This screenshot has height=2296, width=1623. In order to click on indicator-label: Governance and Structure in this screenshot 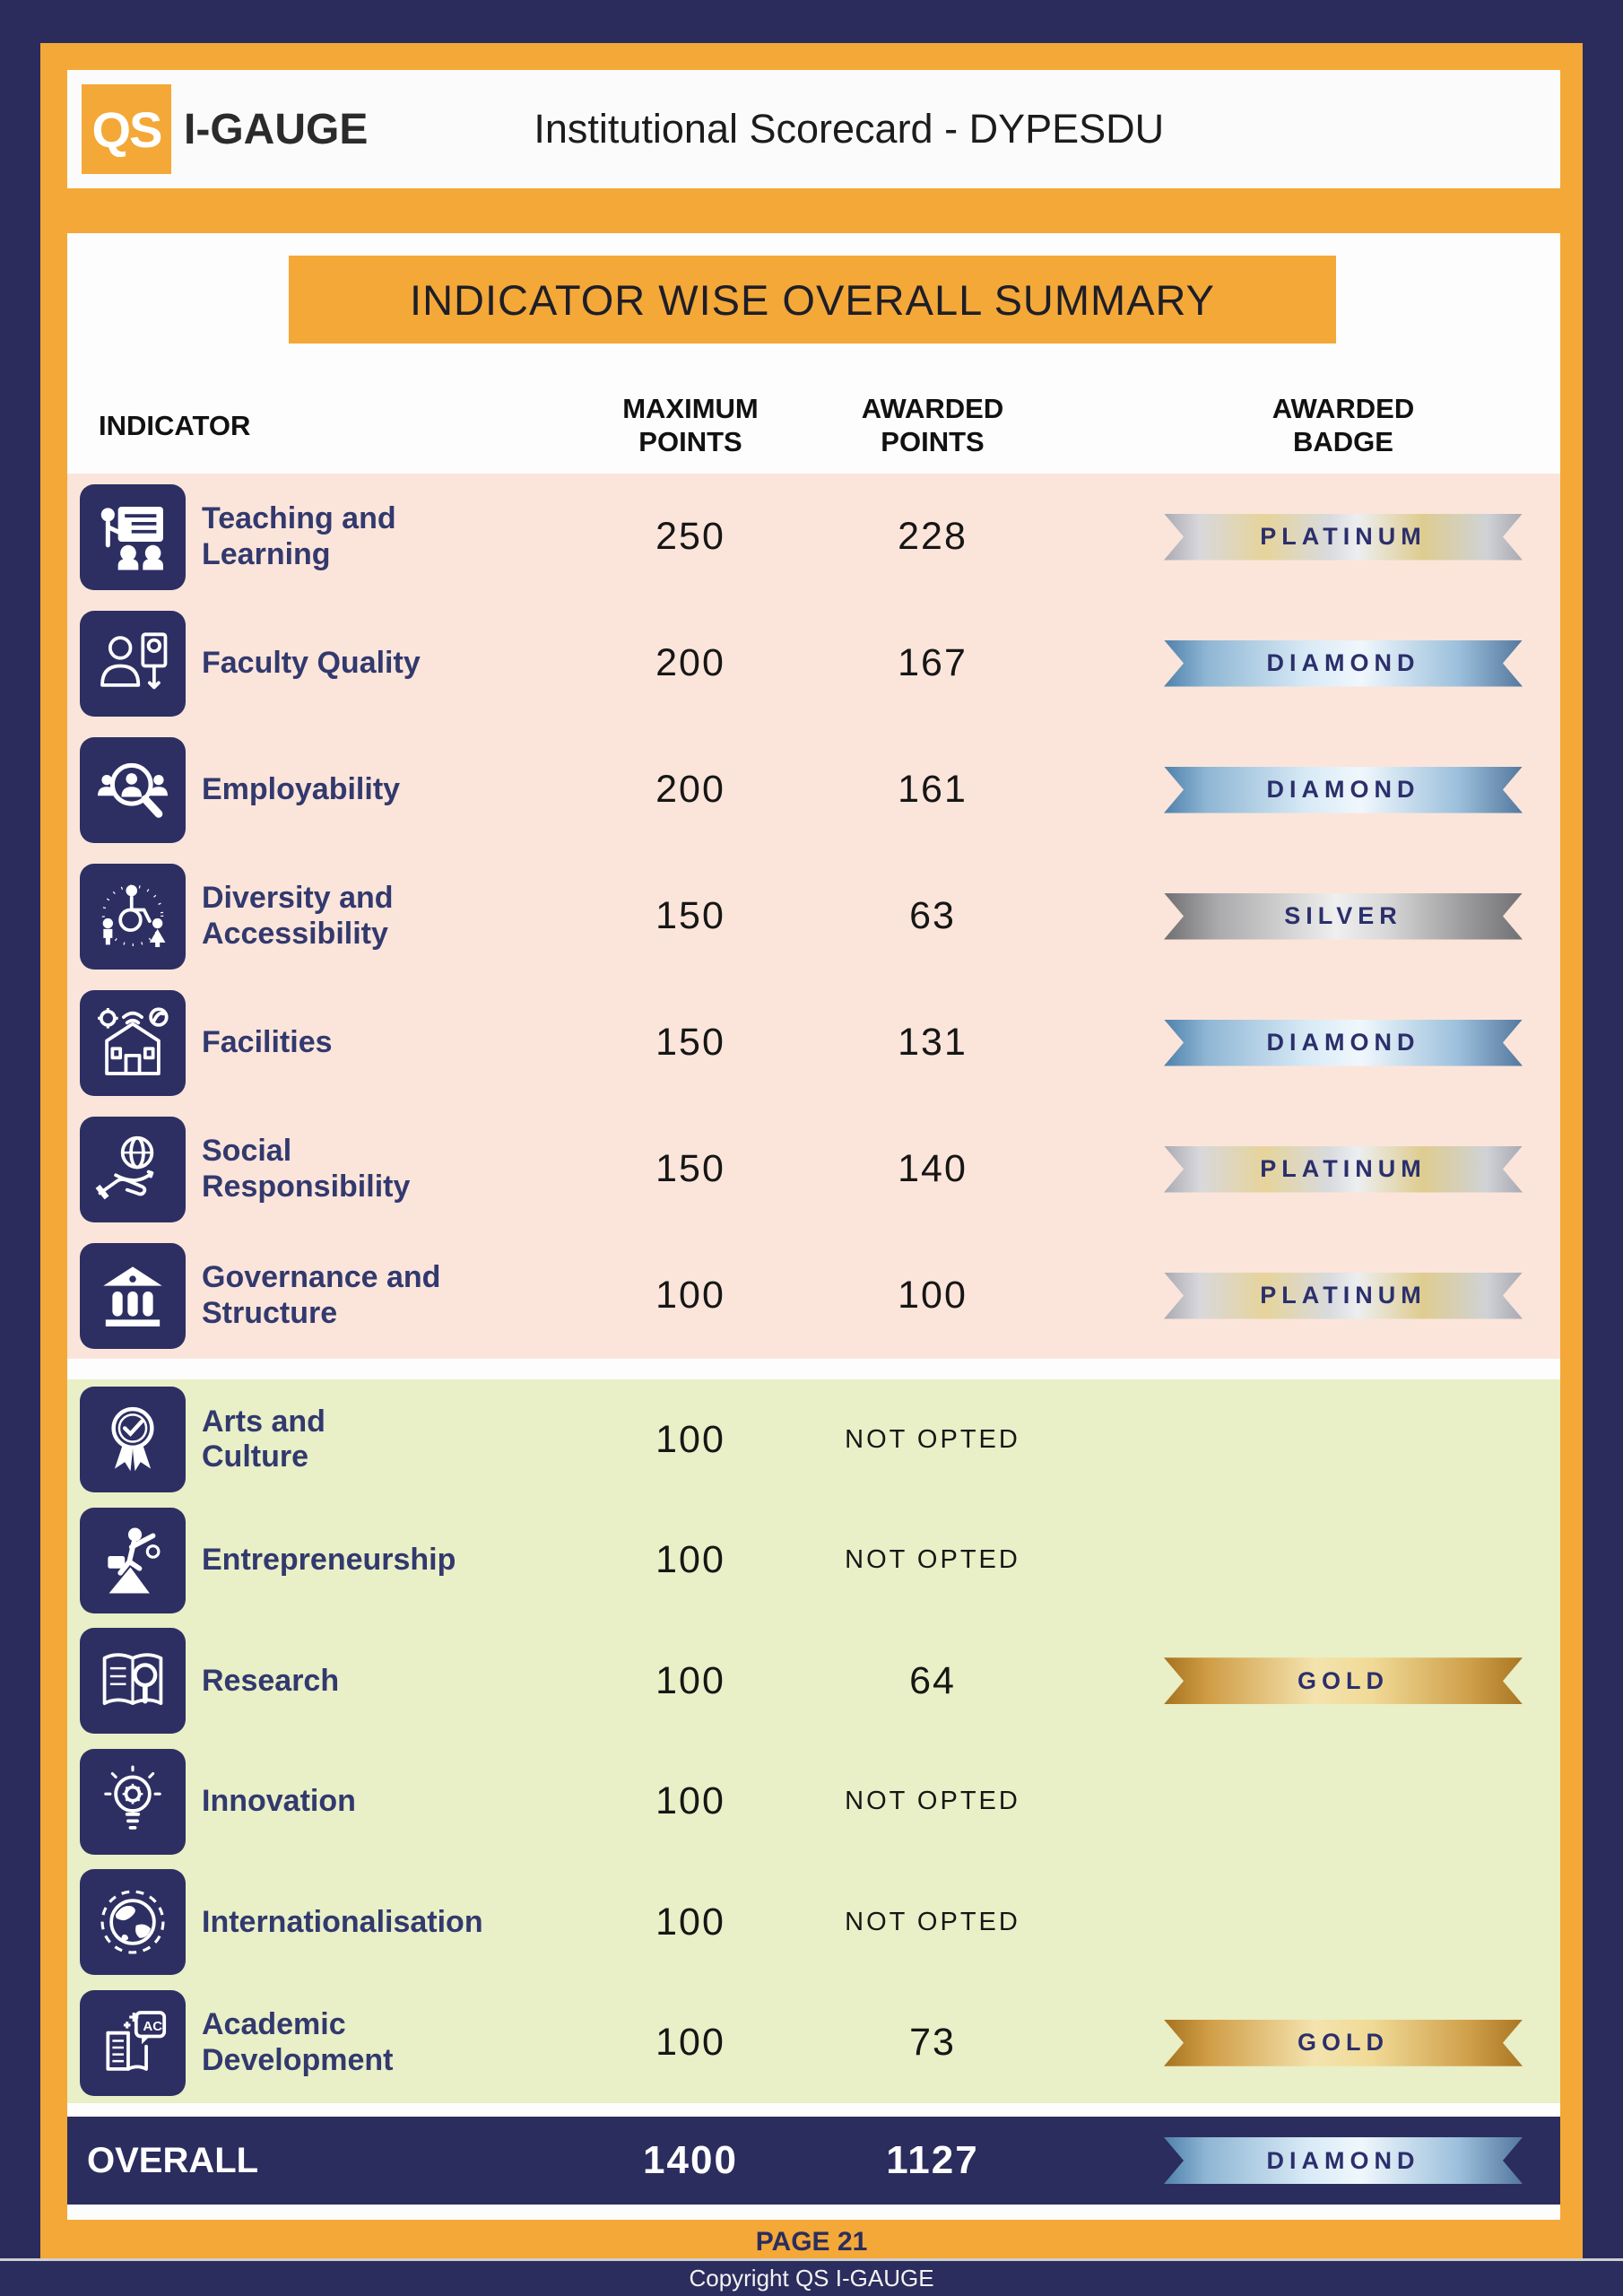, I will do `click(321, 1295)`.